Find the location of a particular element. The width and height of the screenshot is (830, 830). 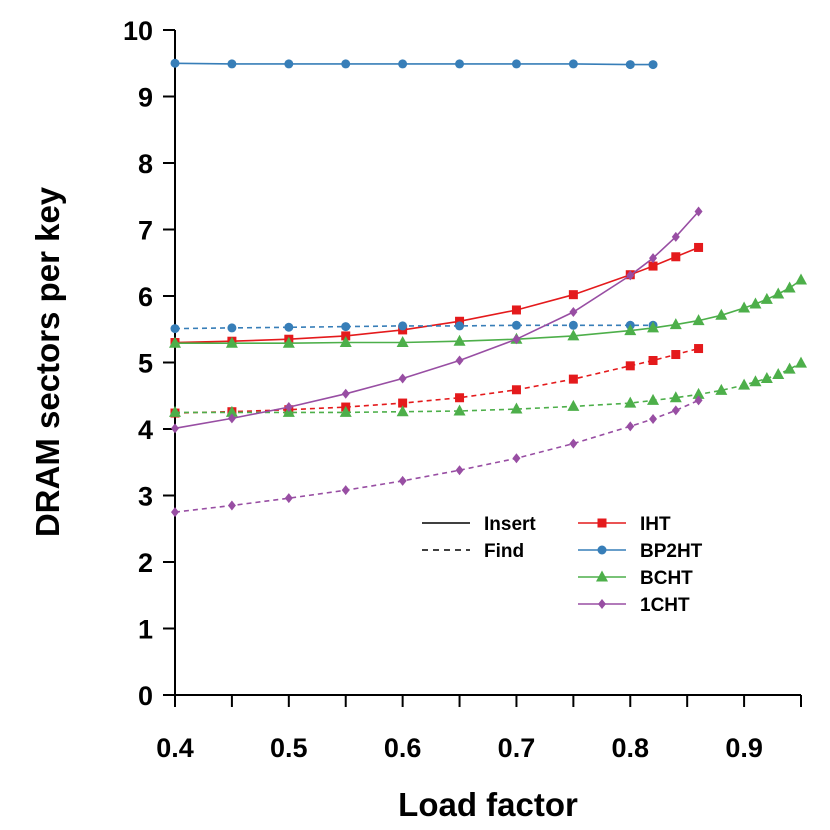

y-tick-label: 1 is located at coordinates (145, 630).